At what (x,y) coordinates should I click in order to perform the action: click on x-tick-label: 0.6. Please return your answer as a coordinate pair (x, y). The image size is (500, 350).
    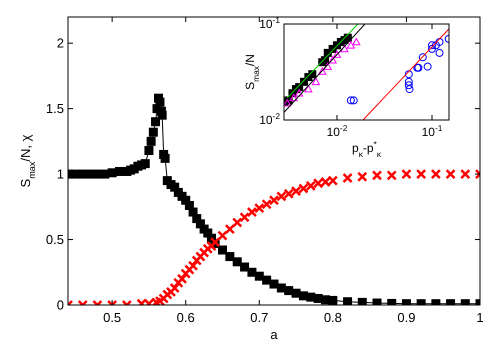
    Looking at the image, I should click on (185, 317).